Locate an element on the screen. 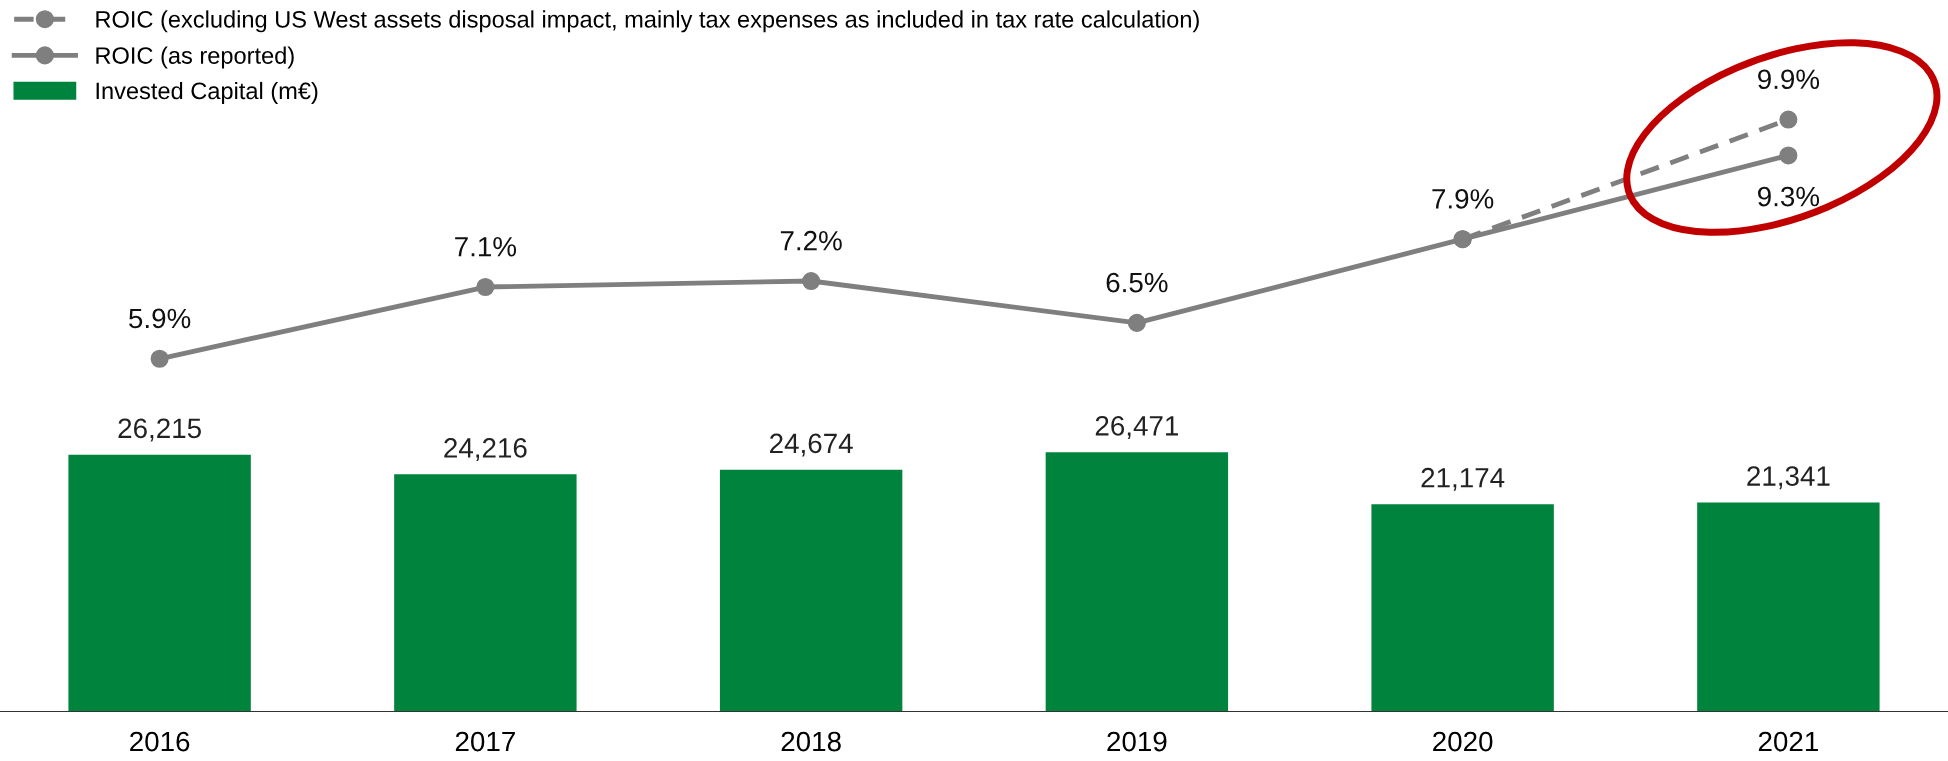 This screenshot has width=1948, height=761. x-tick-label: 2019 is located at coordinates (1137, 741).